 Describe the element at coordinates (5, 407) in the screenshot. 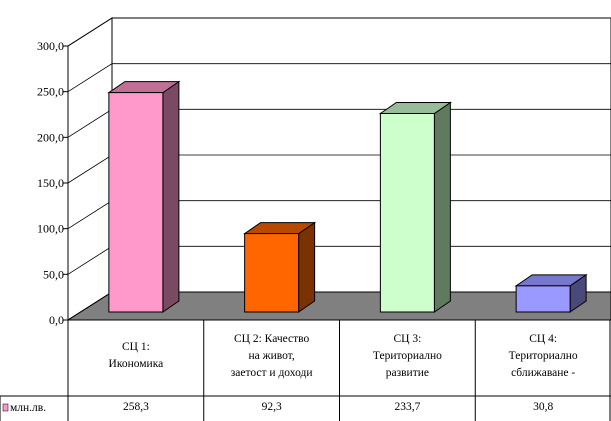

I see `legend-key` at that location.